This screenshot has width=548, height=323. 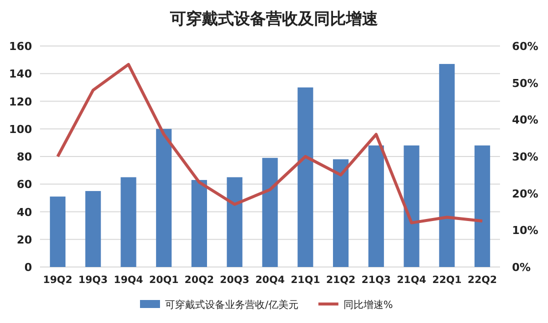 What do you see at coordinates (525, 46) in the screenshot?
I see `y2-tick-label: 60%` at bounding box center [525, 46].